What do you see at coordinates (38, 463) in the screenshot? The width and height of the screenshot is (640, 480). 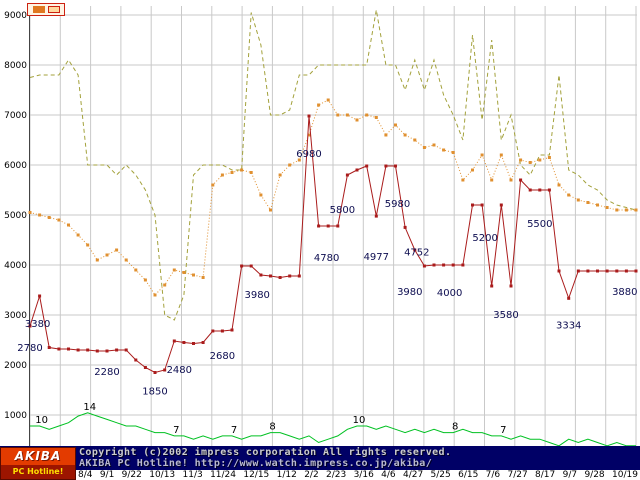 I see `akiba-pc-hotline-logo: AKIBA PC Hotline!` at bounding box center [38, 463].